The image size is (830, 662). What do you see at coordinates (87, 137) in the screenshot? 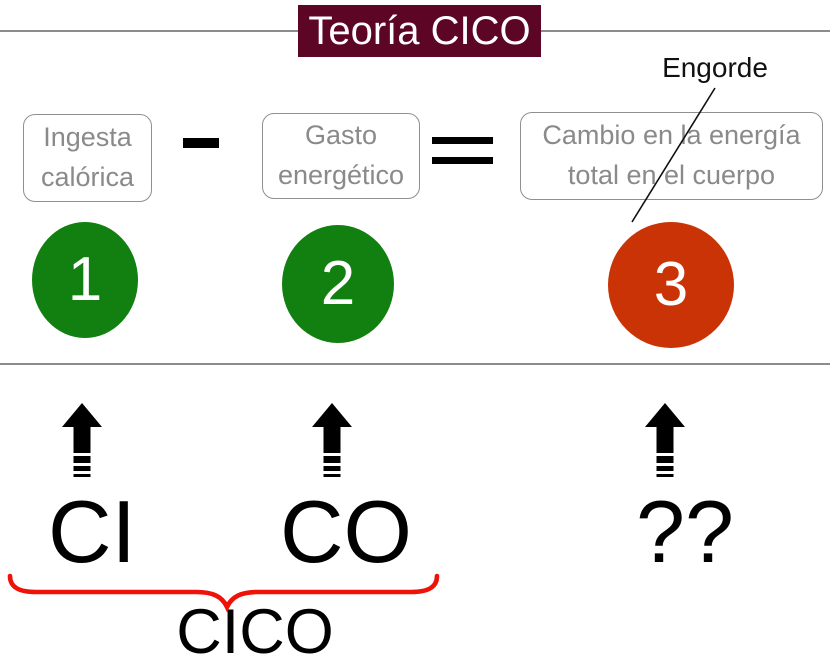
I see `calorie-intake-line1: Ingesta` at bounding box center [87, 137].